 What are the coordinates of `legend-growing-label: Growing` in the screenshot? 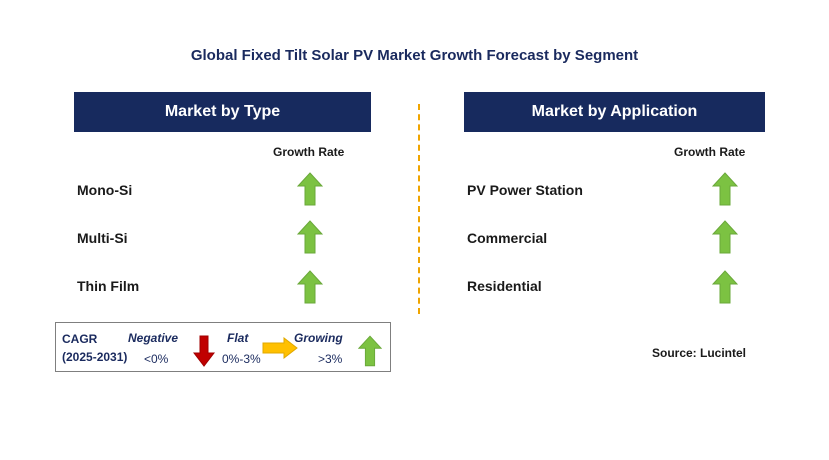 It's located at (318, 338).